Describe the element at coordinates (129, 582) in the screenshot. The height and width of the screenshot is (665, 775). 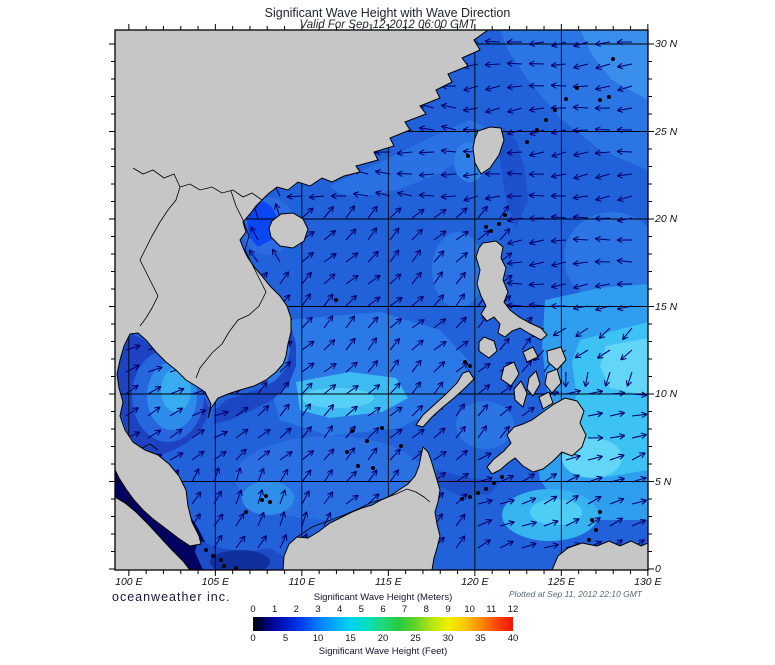
I see `lon-label-100E: 100 E` at that location.